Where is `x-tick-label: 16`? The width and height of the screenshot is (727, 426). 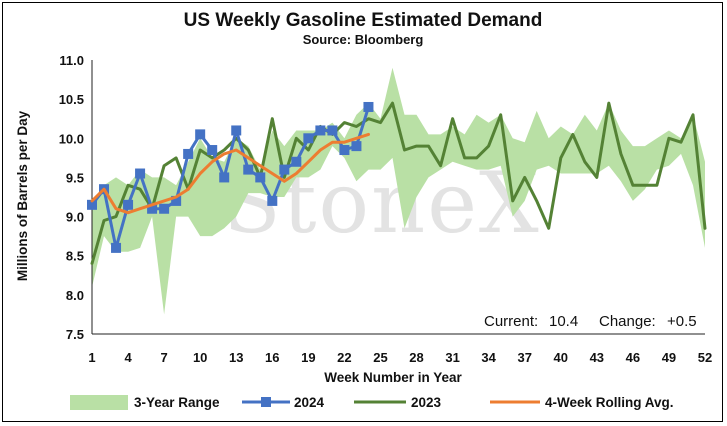 x-tick-label: 16 is located at coordinates (272, 357).